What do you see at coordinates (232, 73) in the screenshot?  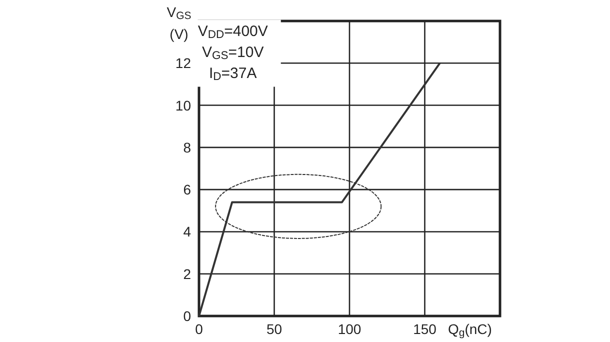 I see `annotation: I$_{D}$=37A` at bounding box center [232, 73].